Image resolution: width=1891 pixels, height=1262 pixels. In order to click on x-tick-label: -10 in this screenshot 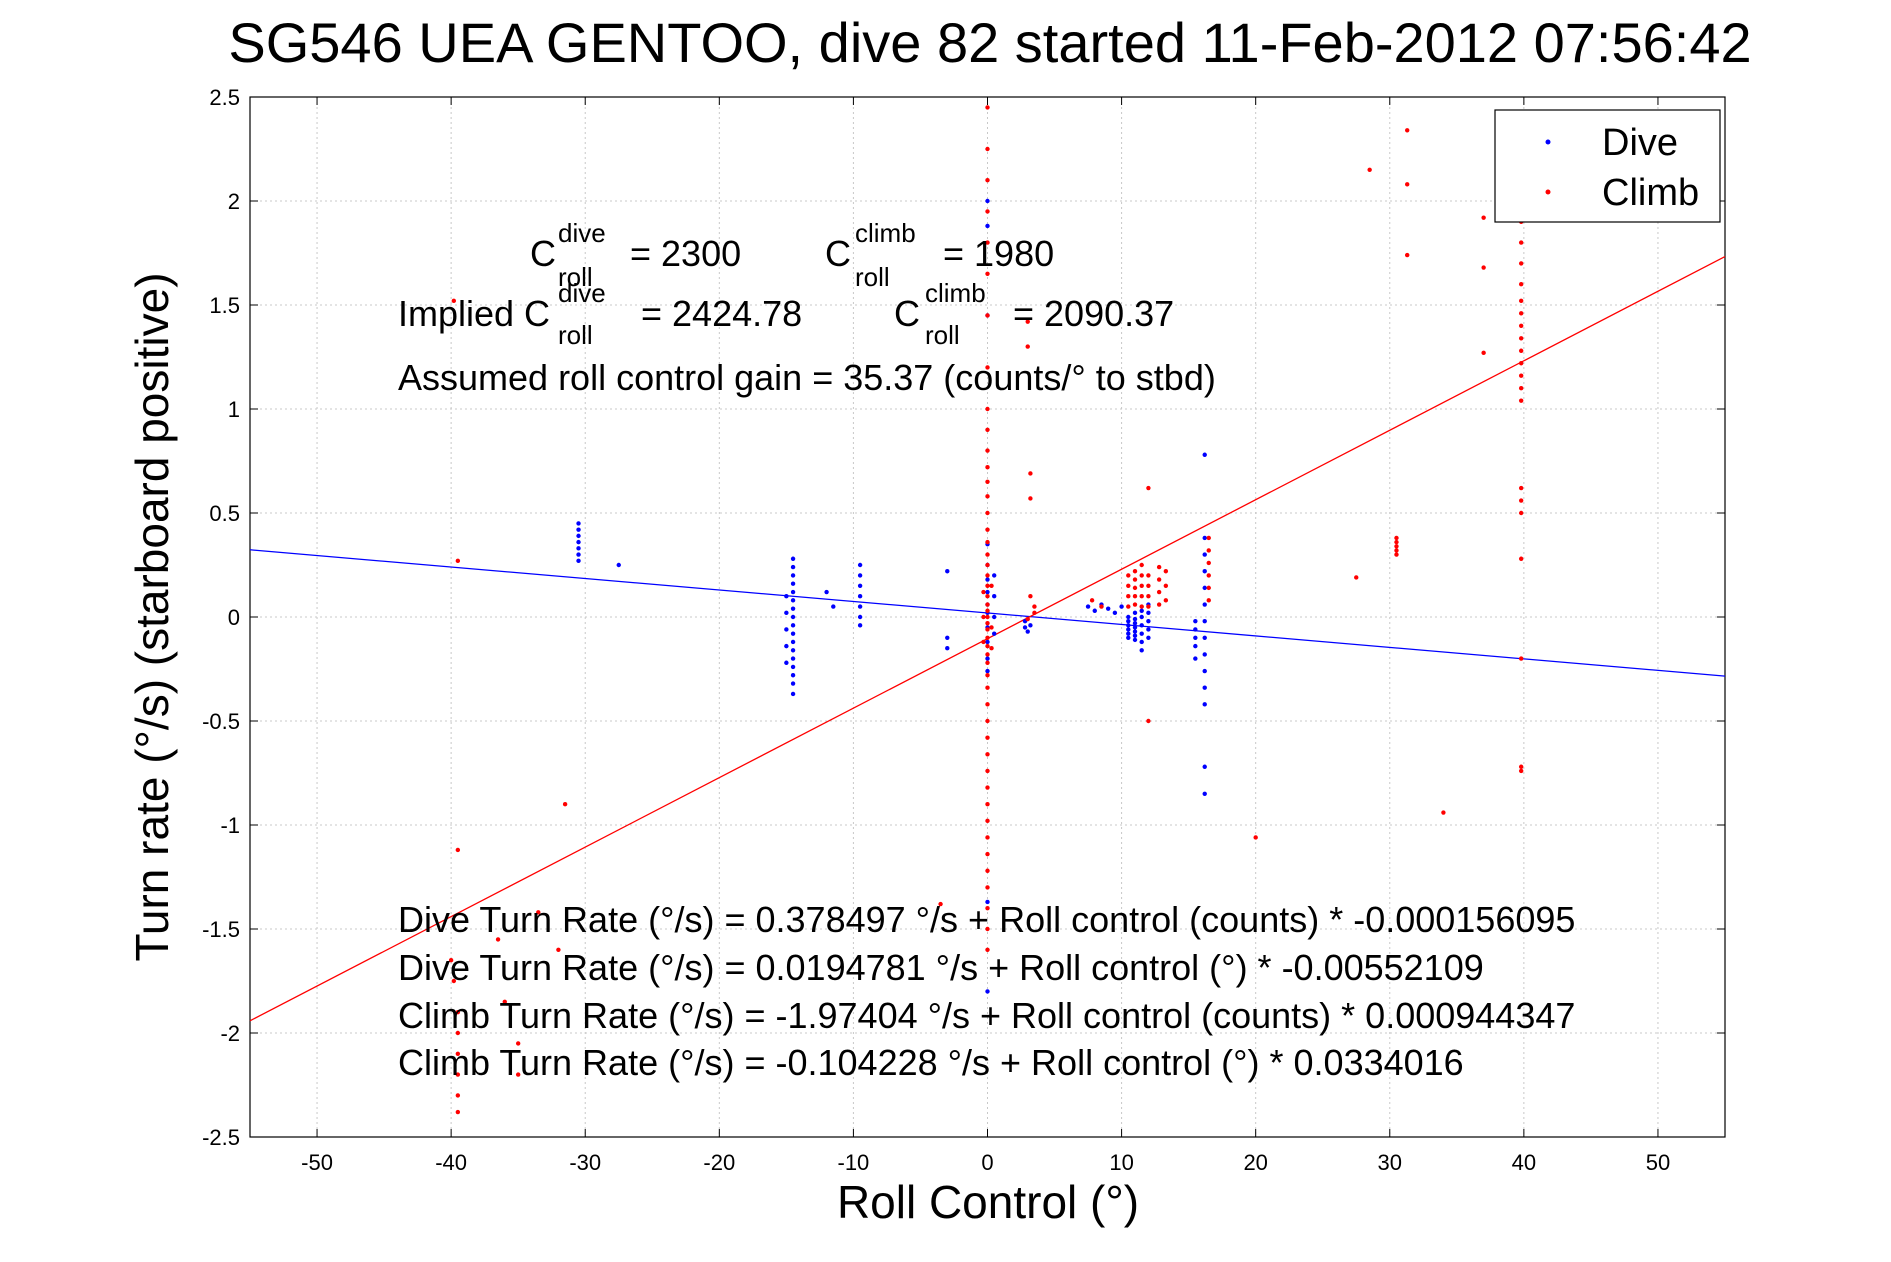, I will do `click(854, 1162)`.